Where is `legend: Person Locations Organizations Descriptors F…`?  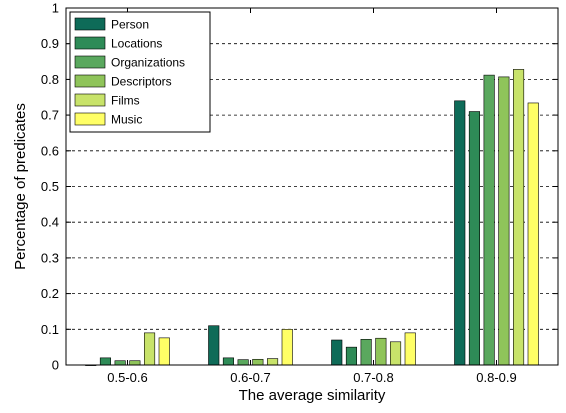 legend: Person Locations Organizations Descriptors F… is located at coordinates (140, 72).